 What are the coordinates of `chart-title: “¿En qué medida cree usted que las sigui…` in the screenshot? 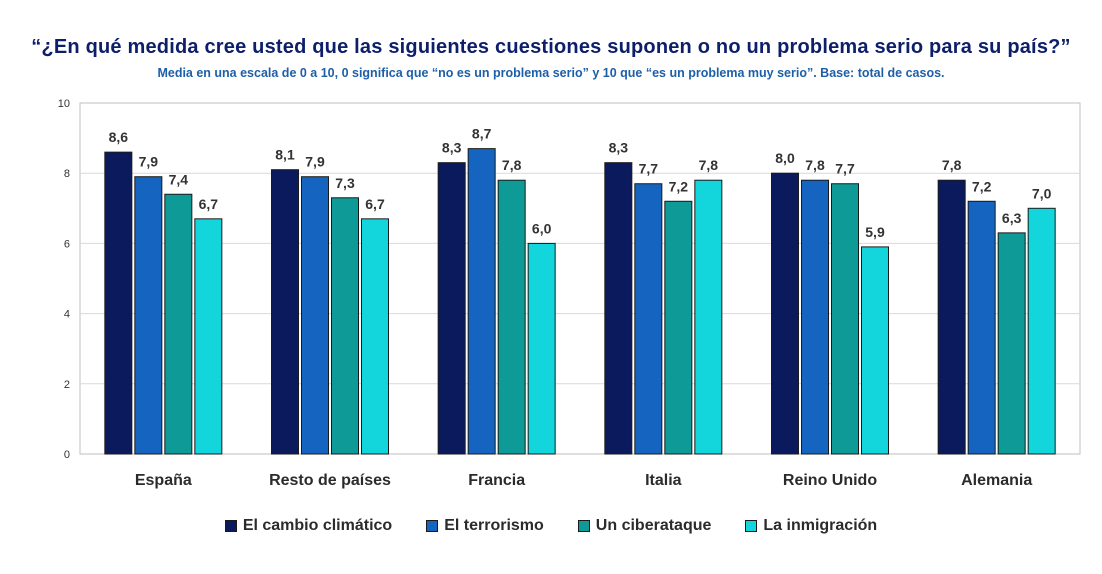 It's located at (551, 47).